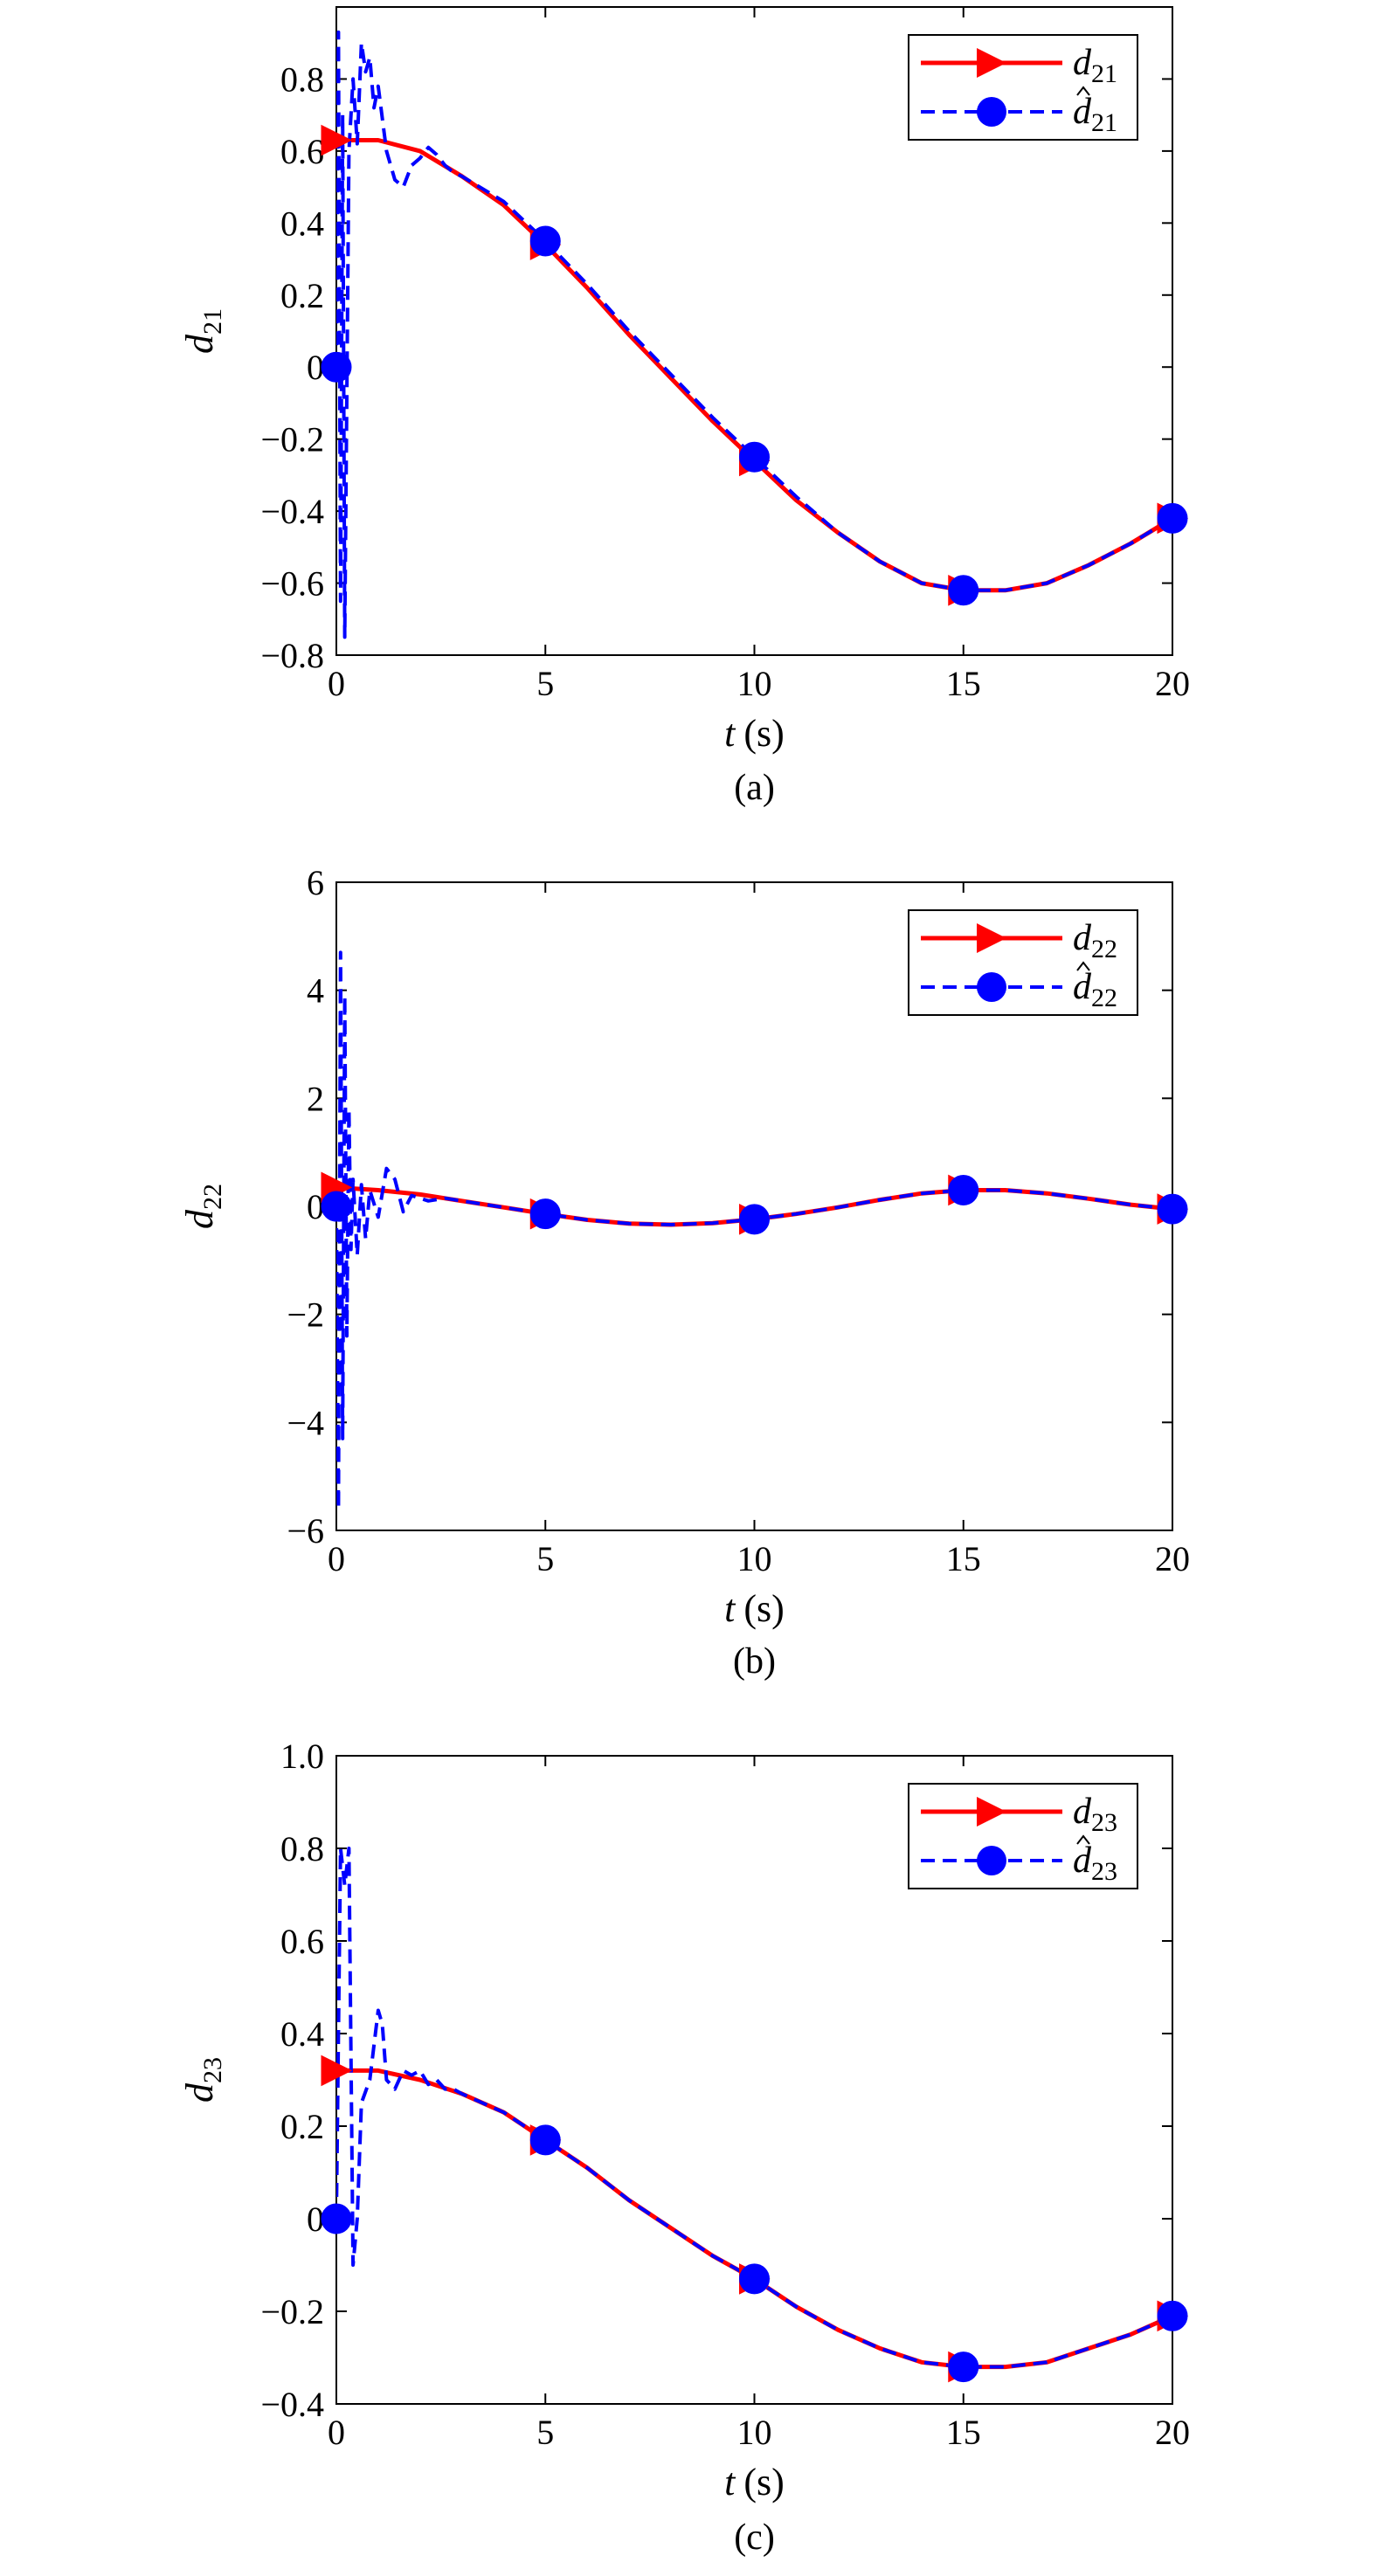  Describe the element at coordinates (754, 334) in the screenshot. I see `series-line-estimate` at that location.